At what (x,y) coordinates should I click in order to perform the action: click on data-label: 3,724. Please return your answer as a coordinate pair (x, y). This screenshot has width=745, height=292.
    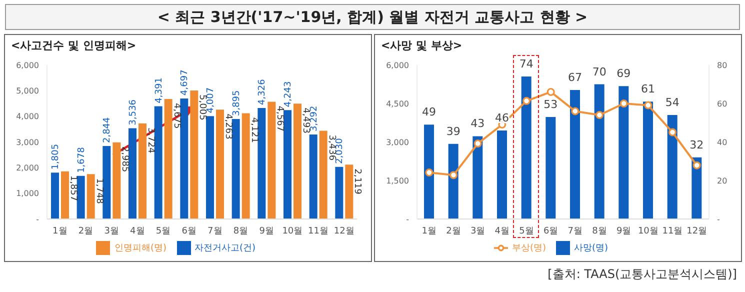
    Looking at the image, I should click on (151, 140).